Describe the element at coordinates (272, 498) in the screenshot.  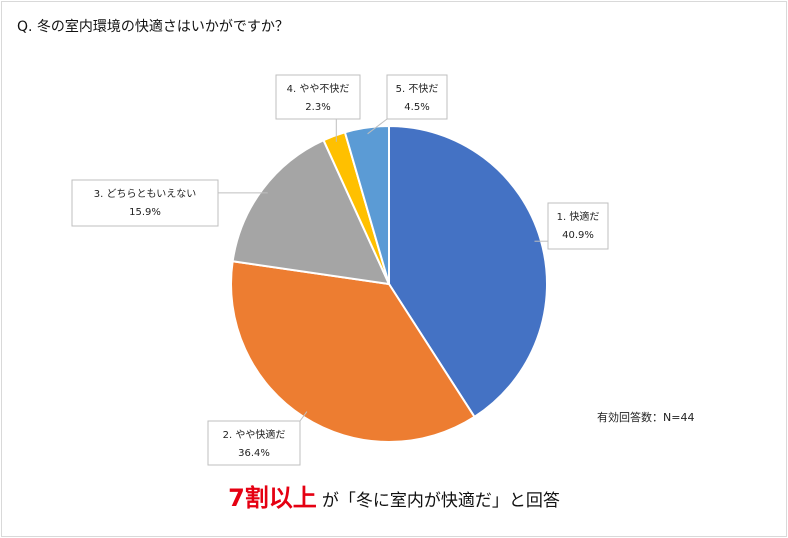
I see `footer-highlight: 7割以上` at that location.